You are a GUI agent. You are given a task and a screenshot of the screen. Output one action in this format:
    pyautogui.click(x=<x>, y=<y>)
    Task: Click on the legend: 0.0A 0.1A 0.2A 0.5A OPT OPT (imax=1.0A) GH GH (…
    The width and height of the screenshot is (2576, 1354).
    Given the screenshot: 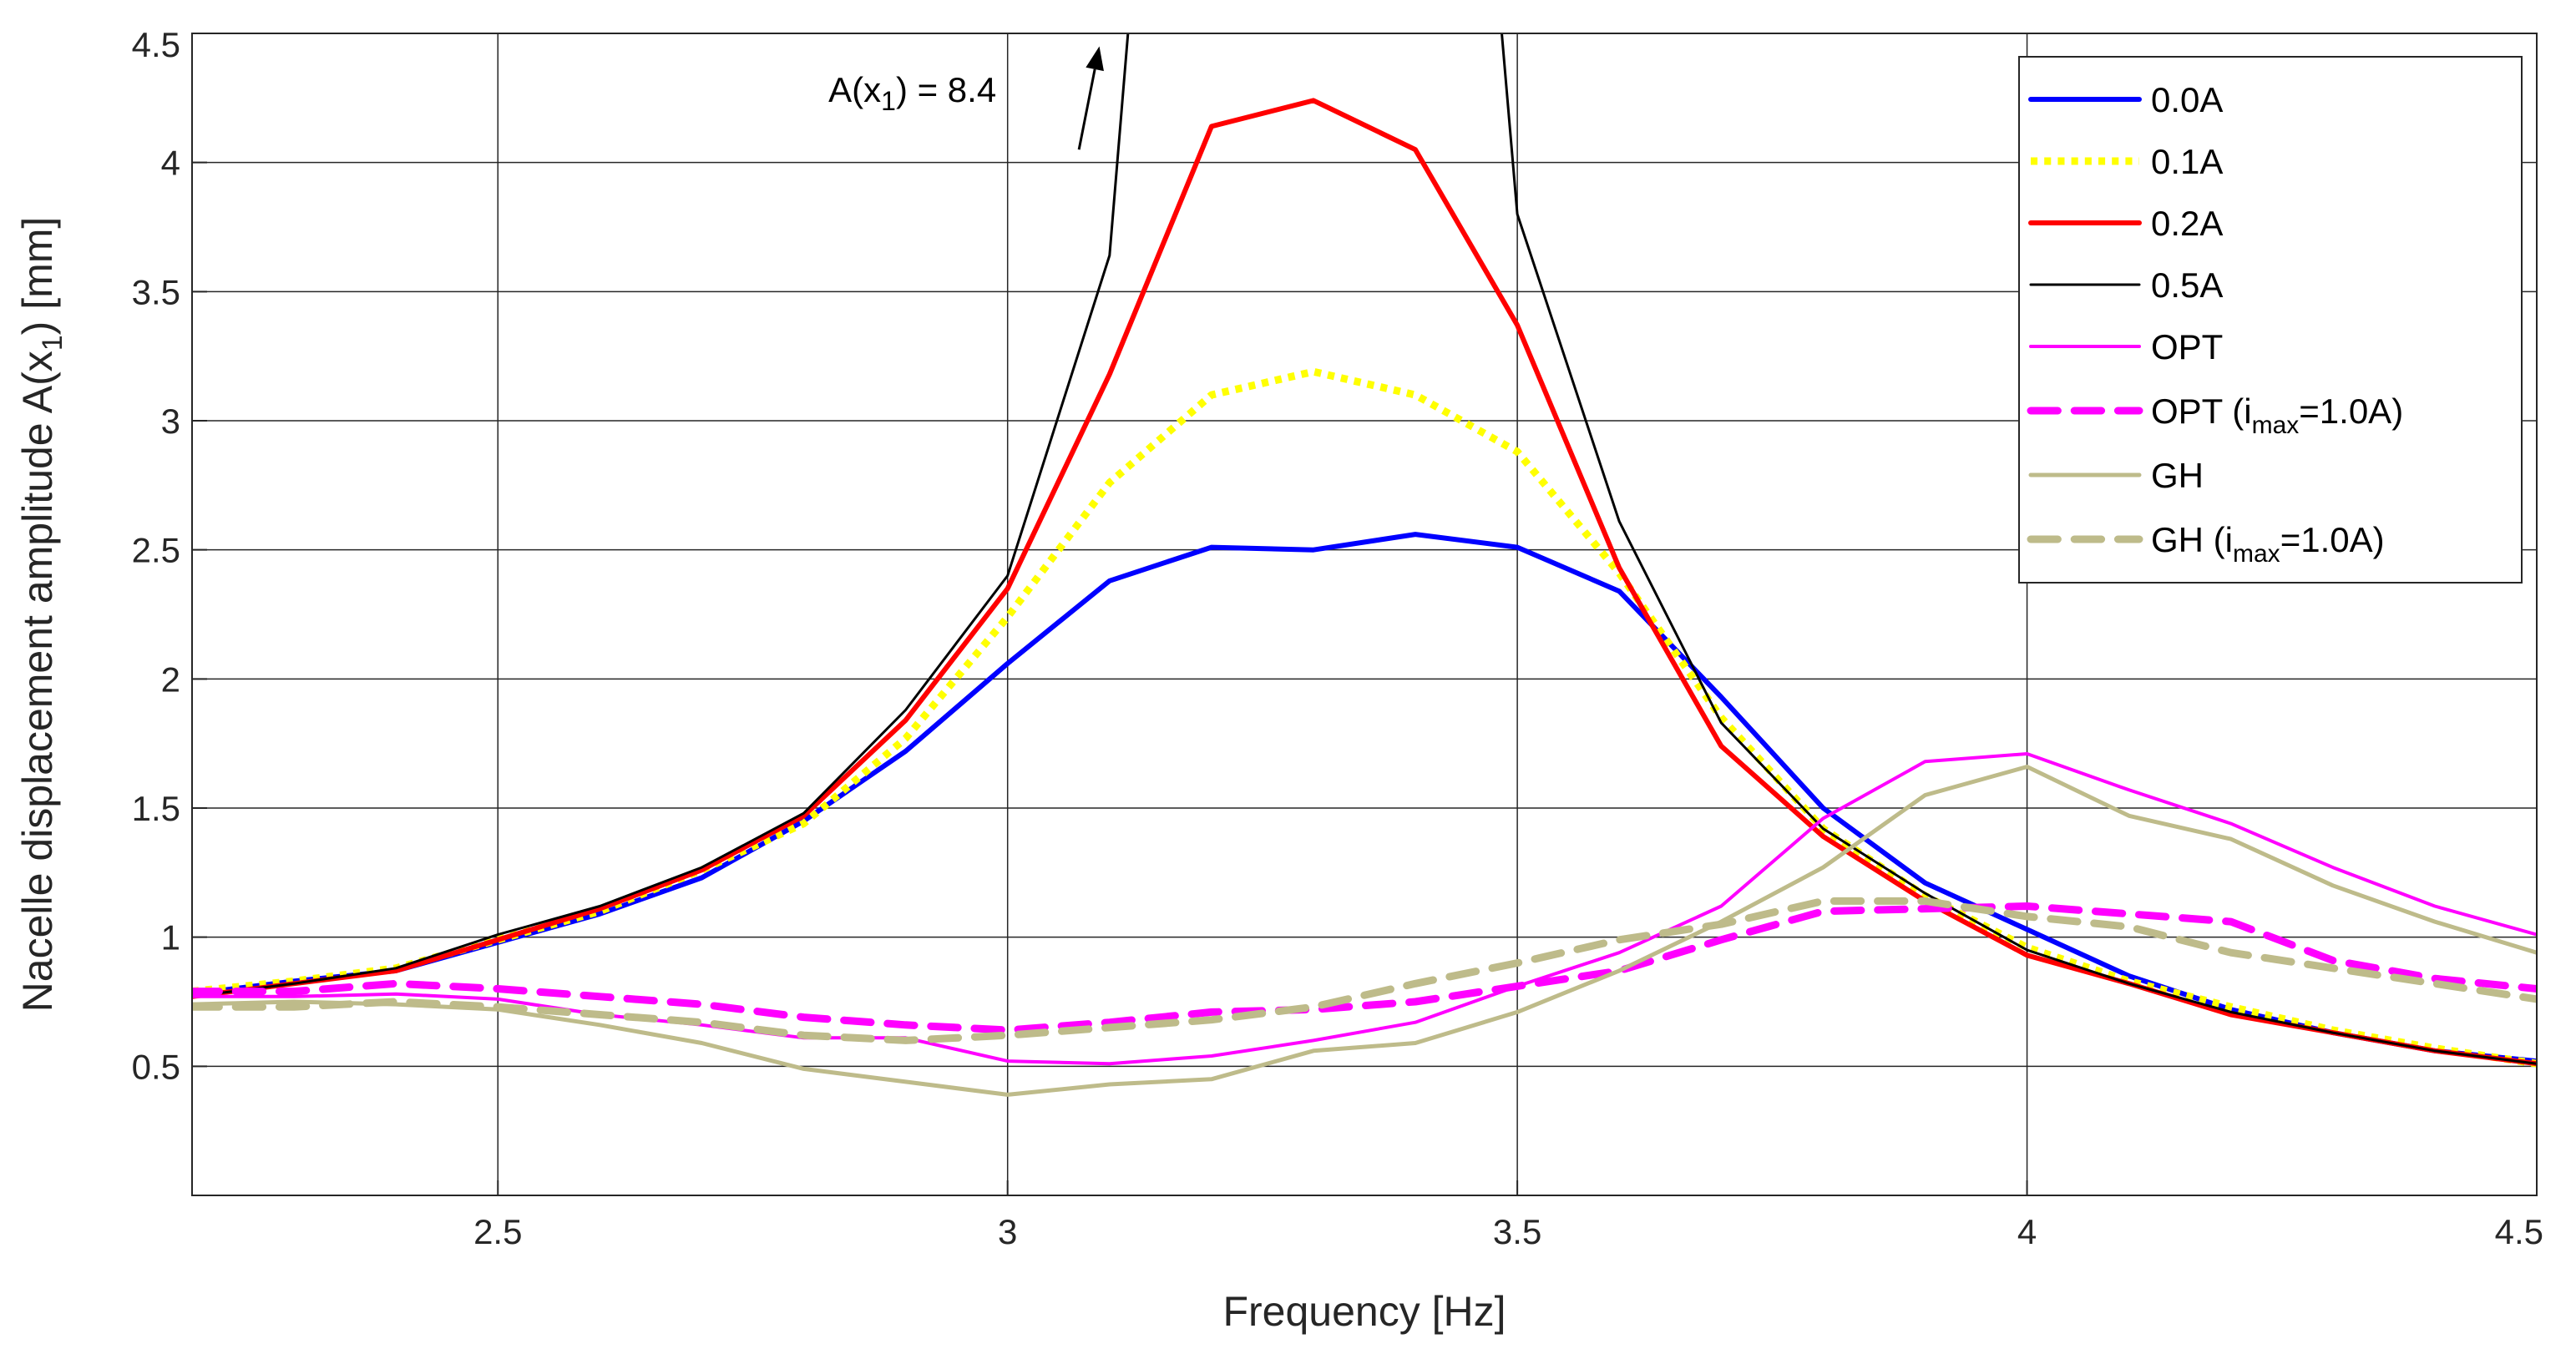 What is the action you would take?
    pyautogui.click(x=2270, y=320)
    